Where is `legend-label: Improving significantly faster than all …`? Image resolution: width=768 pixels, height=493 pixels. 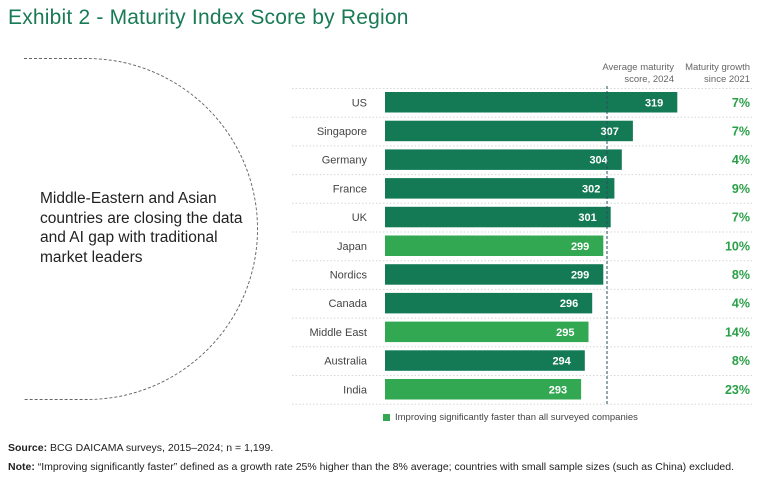 legend-label: Improving significantly faster than all … is located at coordinates (516, 417).